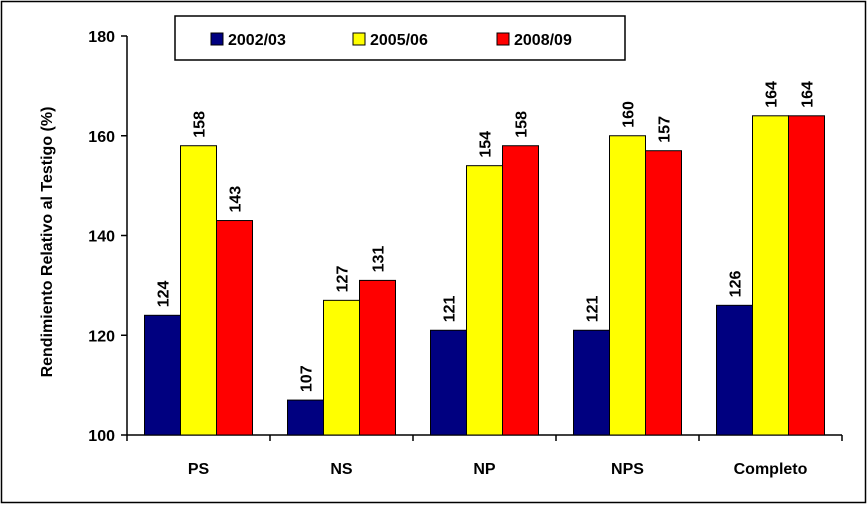  I want to click on y-tick-label: 140, so click(101, 237).